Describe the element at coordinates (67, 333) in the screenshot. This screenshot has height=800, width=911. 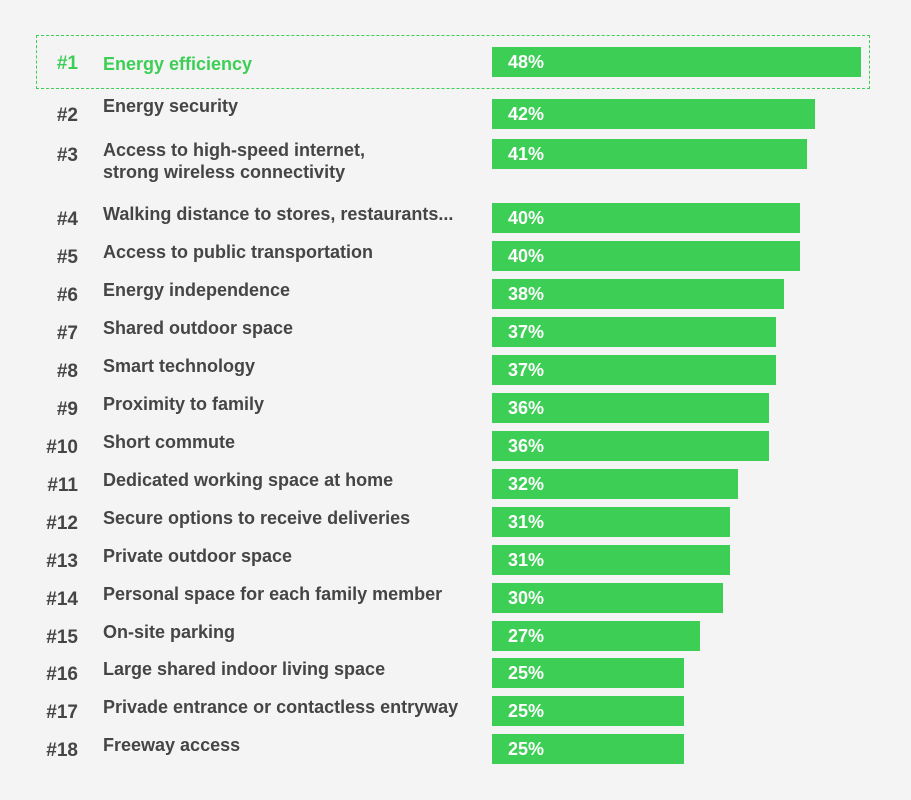
I see `rank-label: #7` at that location.